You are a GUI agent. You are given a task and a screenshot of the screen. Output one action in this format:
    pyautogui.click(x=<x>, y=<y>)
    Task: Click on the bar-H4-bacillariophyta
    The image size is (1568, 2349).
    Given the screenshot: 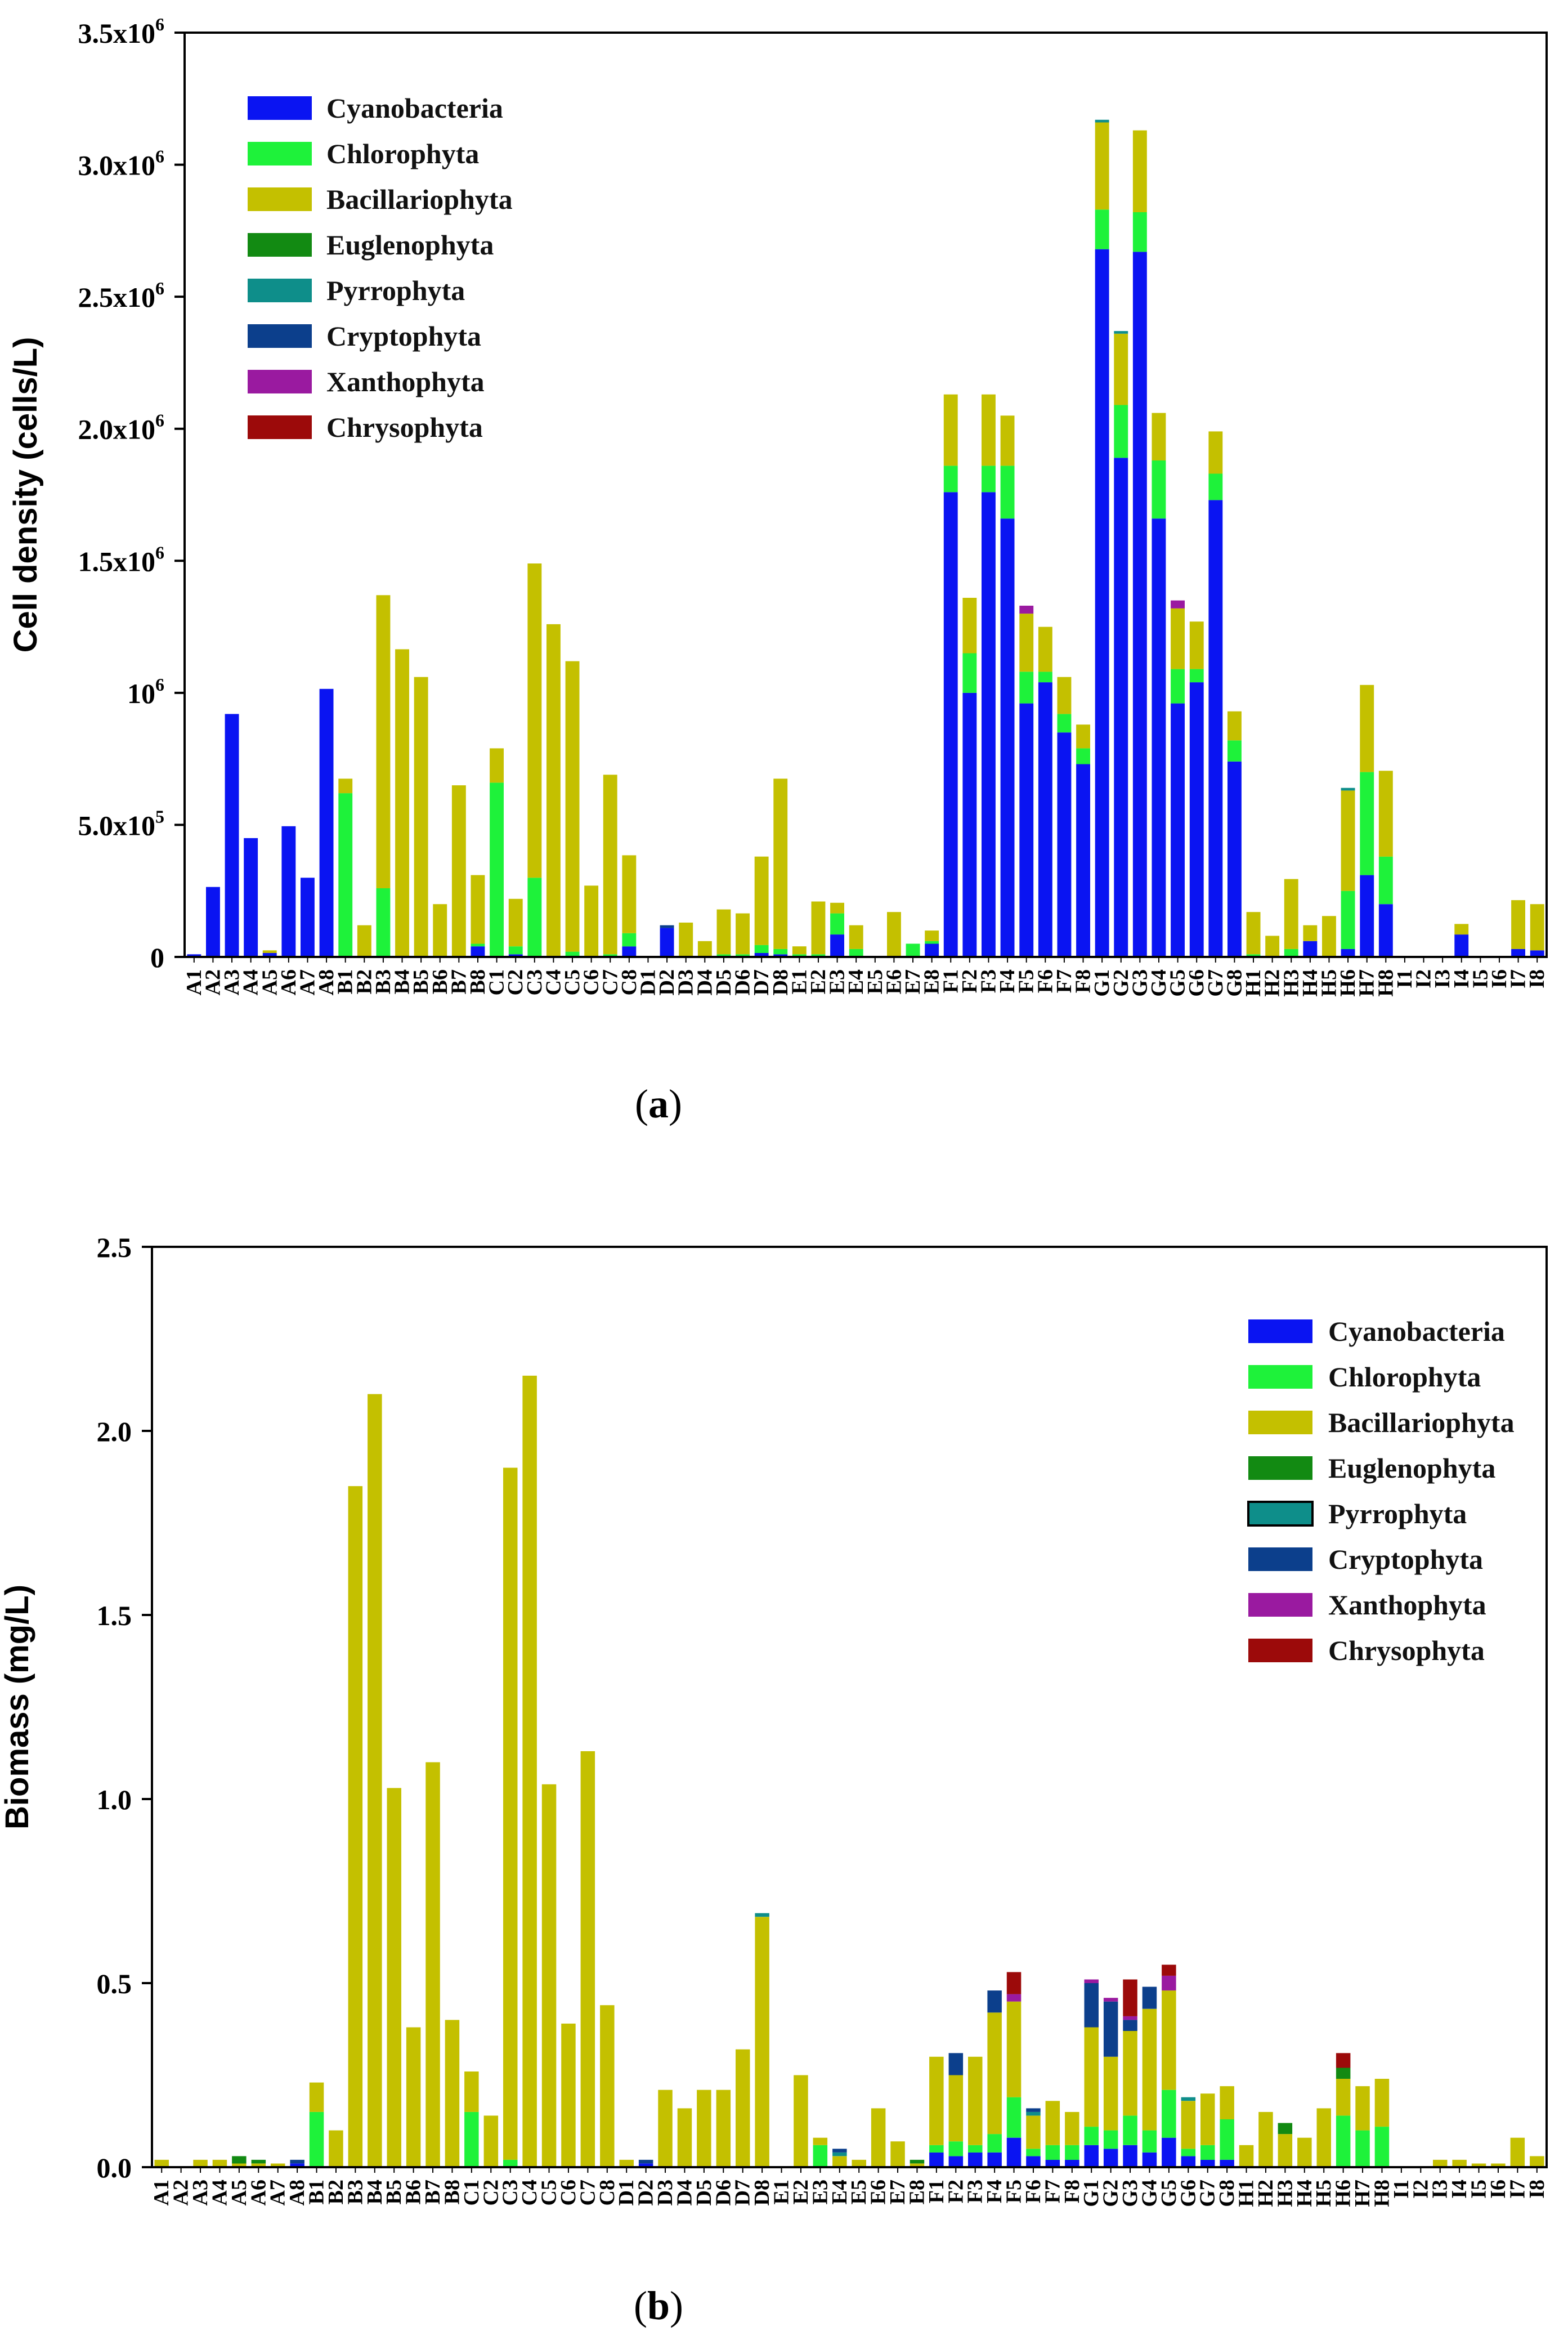 What is the action you would take?
    pyautogui.click(x=1310, y=933)
    